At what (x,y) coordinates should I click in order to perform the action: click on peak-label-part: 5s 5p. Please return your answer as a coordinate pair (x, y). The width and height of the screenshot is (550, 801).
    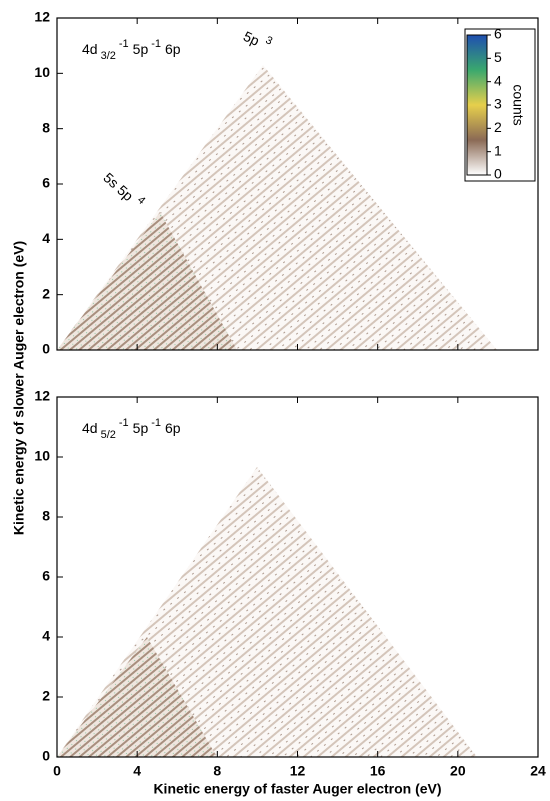
    Looking at the image, I should click on (119, 186).